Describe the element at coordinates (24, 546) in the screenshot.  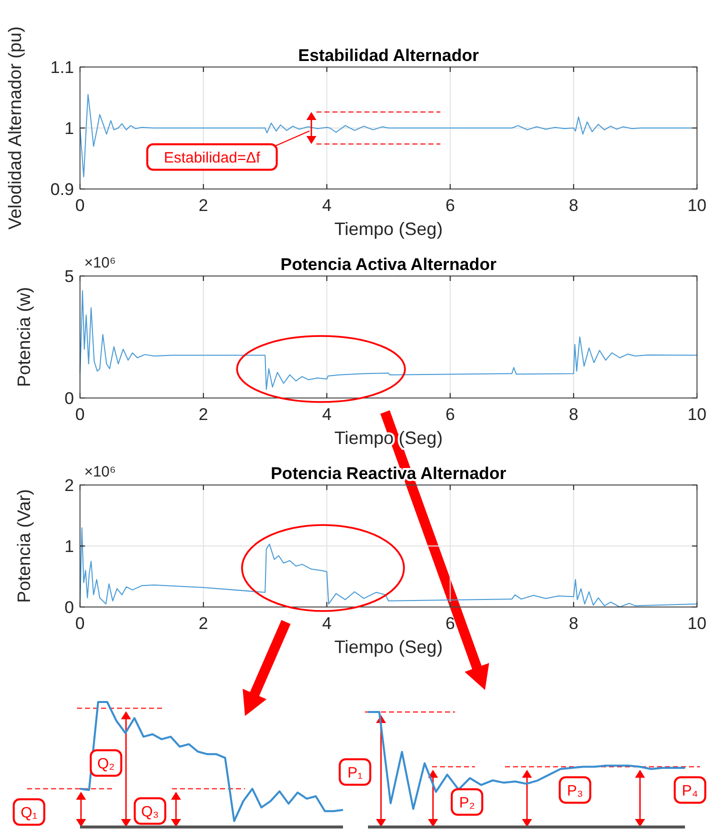
I see `y-axis-title: Potencia (Var)` at that location.